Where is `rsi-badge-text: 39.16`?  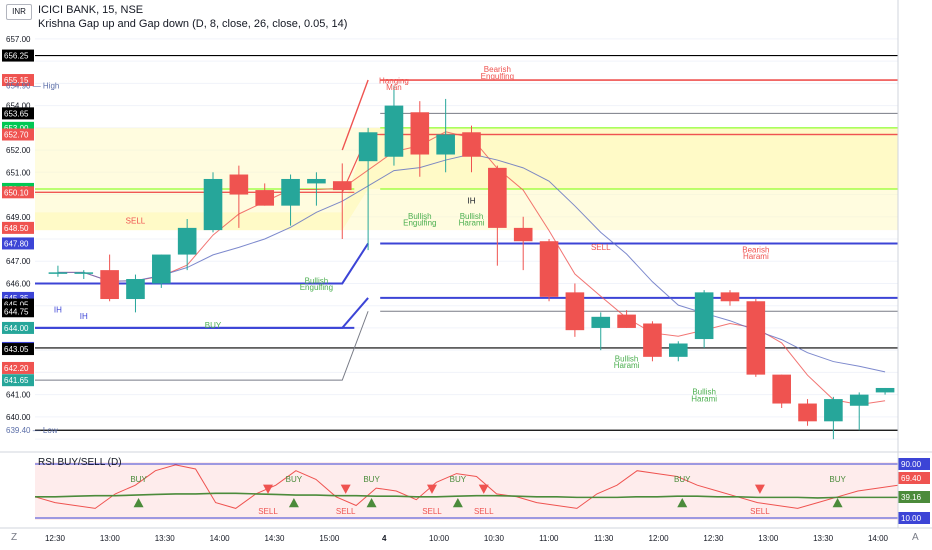
rsi-badge-text: 39.16 is located at coordinates (911, 497).